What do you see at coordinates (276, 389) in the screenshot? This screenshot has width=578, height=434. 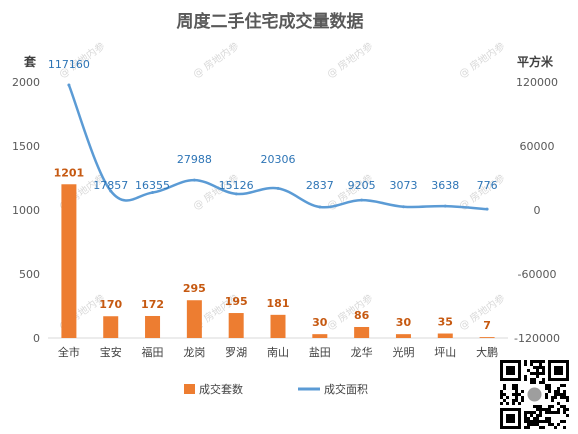 I see `legend: 成交套数 成交面积` at bounding box center [276, 389].